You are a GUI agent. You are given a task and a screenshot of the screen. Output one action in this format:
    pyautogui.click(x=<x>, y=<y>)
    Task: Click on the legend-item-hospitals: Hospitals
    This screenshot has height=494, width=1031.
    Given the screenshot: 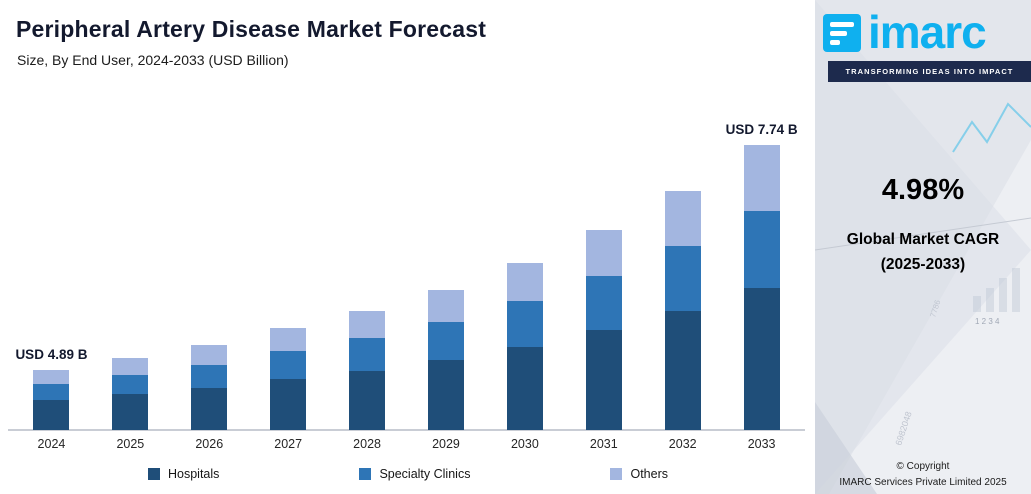 What is the action you would take?
    pyautogui.click(x=183, y=474)
    